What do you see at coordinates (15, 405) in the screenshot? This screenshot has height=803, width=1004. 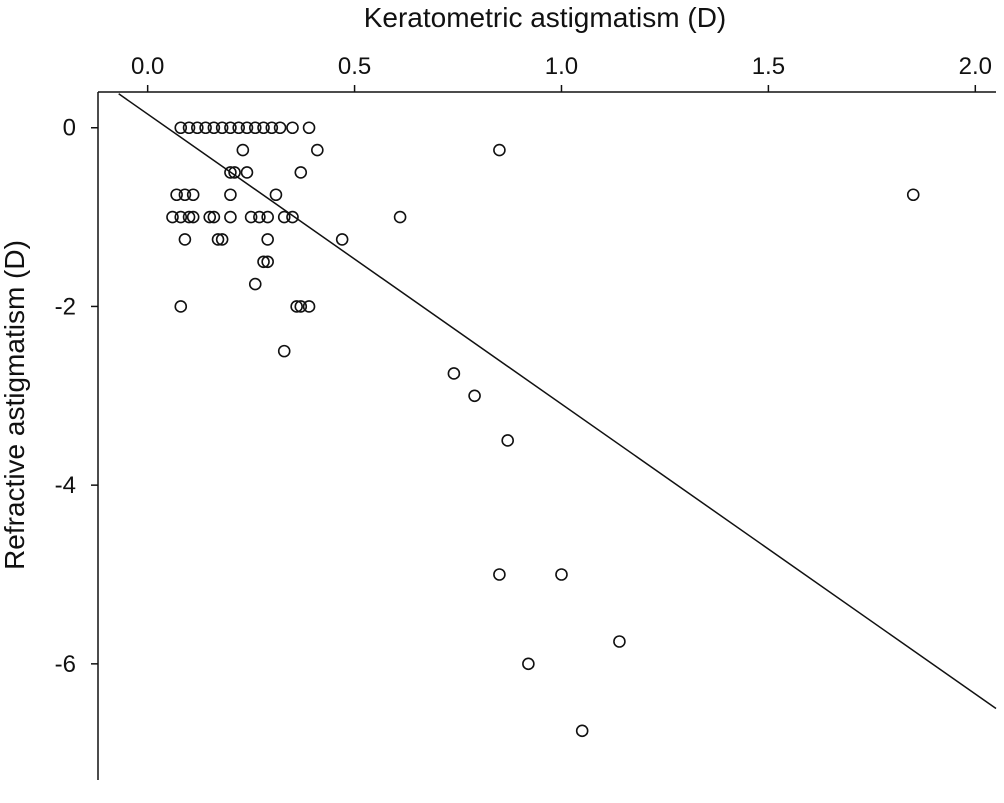 I see `y-axis-title: Refractive astigmatism (D)` at bounding box center [15, 405].